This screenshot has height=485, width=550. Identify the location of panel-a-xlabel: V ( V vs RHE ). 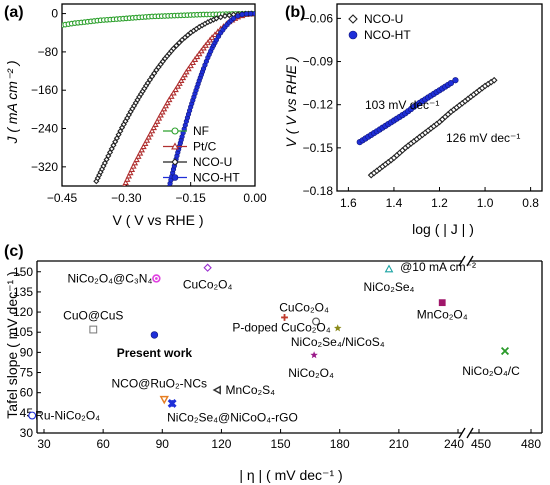
(157, 220).